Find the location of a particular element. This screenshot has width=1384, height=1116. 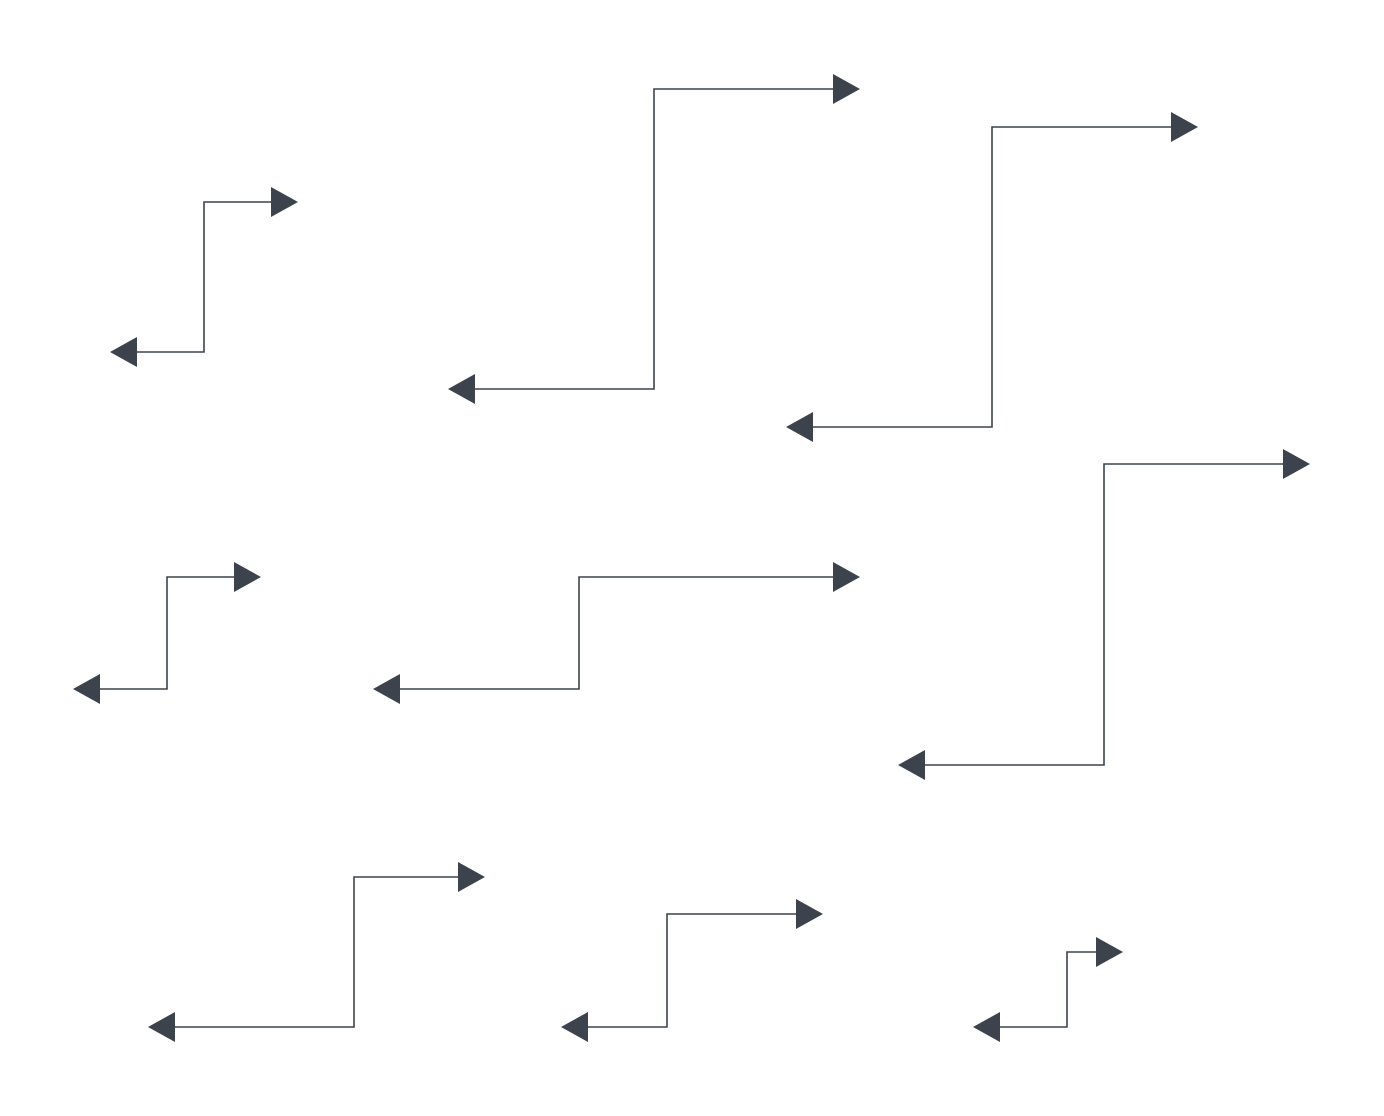

connector-4-arrow-right-icon is located at coordinates (247, 577).